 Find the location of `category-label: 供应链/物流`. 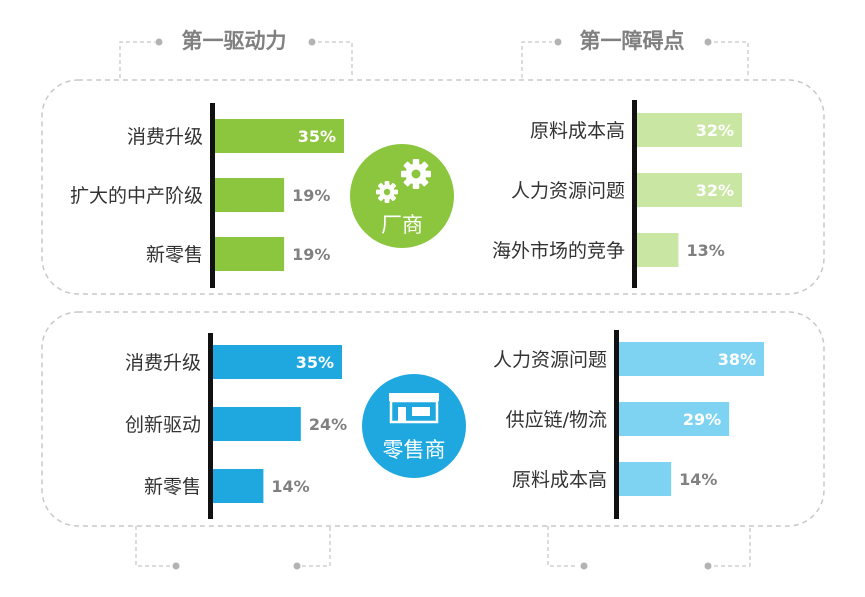

category-label: 供应链/物流 is located at coordinates (556, 420).